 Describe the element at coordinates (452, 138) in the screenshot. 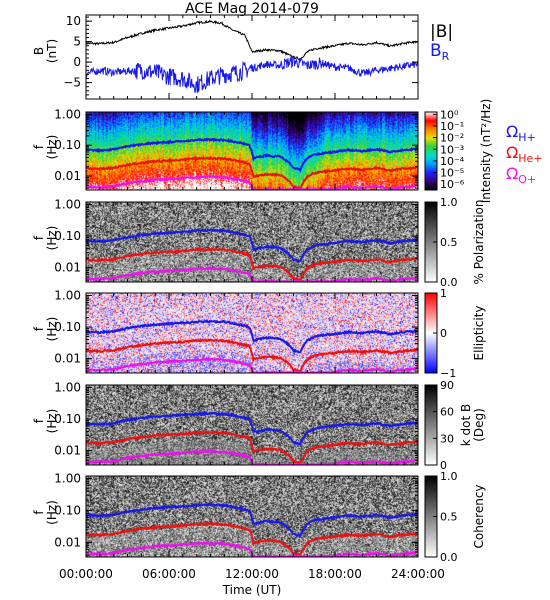

I see `colorbar-tick-label: 10⁻²` at that location.